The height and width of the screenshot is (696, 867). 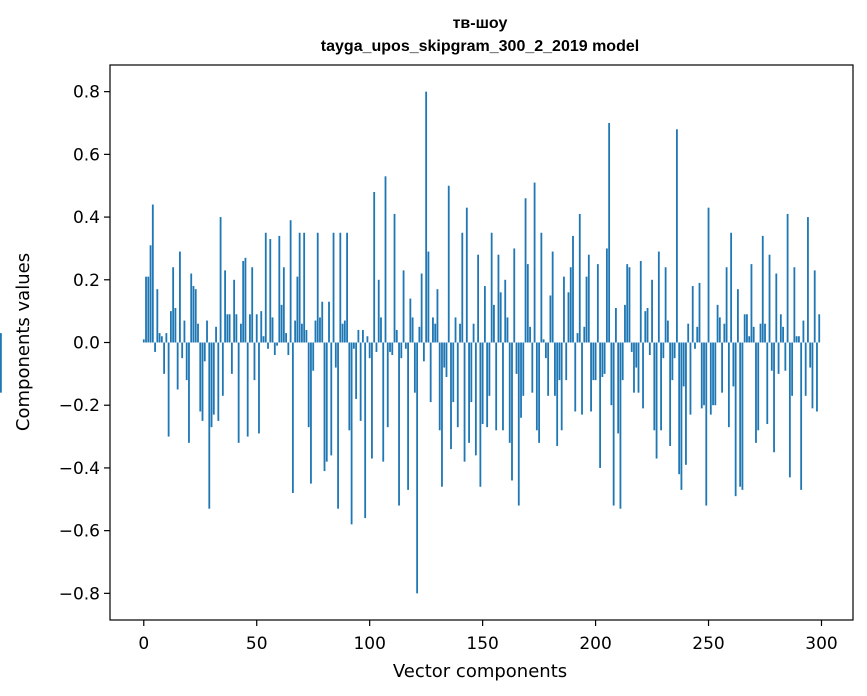 What do you see at coordinates (480, 671) in the screenshot?
I see `x-axis-label: Vector components` at bounding box center [480, 671].